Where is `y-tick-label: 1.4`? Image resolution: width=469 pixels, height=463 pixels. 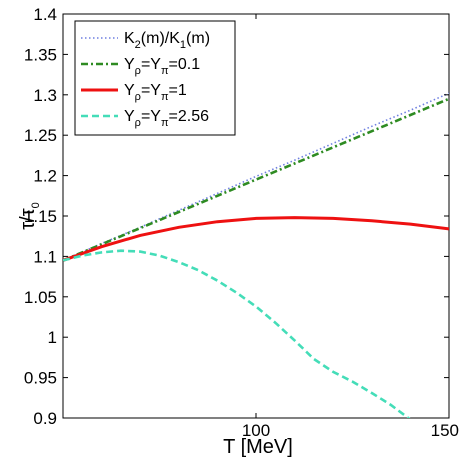
y-tick-label: 1.4 is located at coordinates (45, 14).